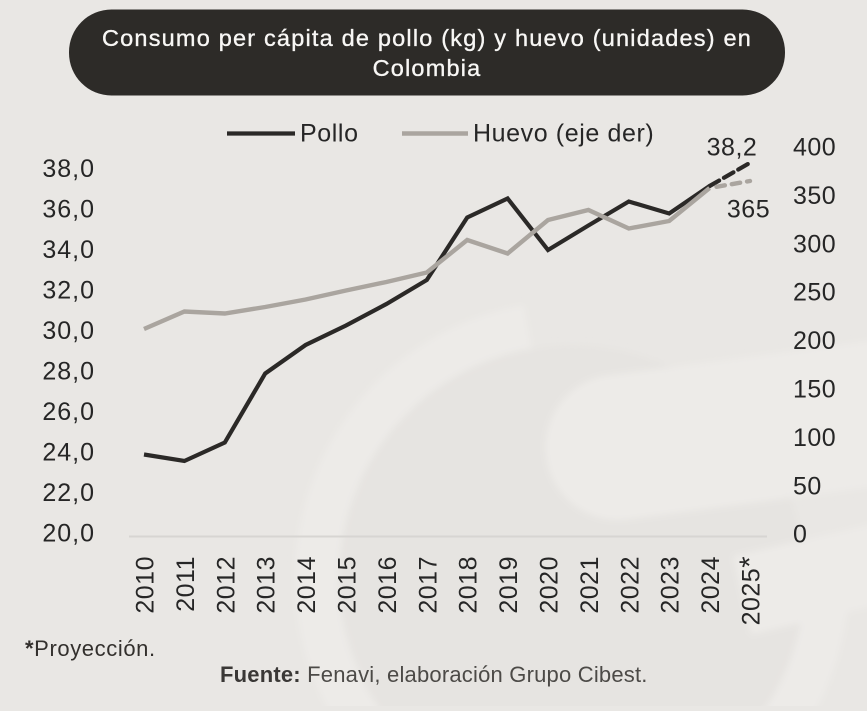  What do you see at coordinates (68, 331) in the screenshot?
I see `svg-text: 30,0` at bounding box center [68, 331].